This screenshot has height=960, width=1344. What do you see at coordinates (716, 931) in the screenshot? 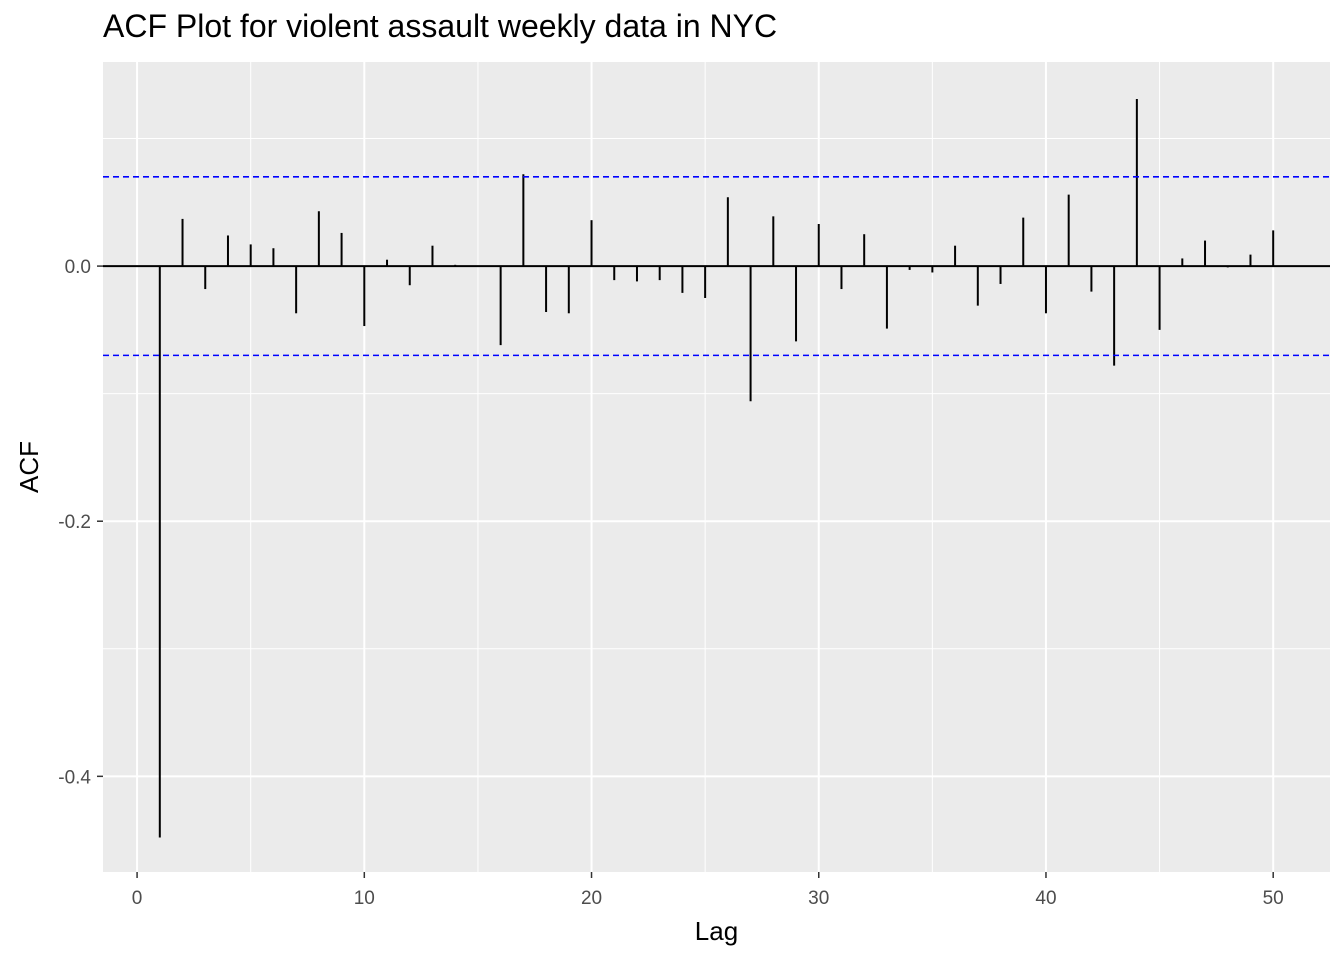
I see `x-axis-title: Lag` at bounding box center [716, 931].